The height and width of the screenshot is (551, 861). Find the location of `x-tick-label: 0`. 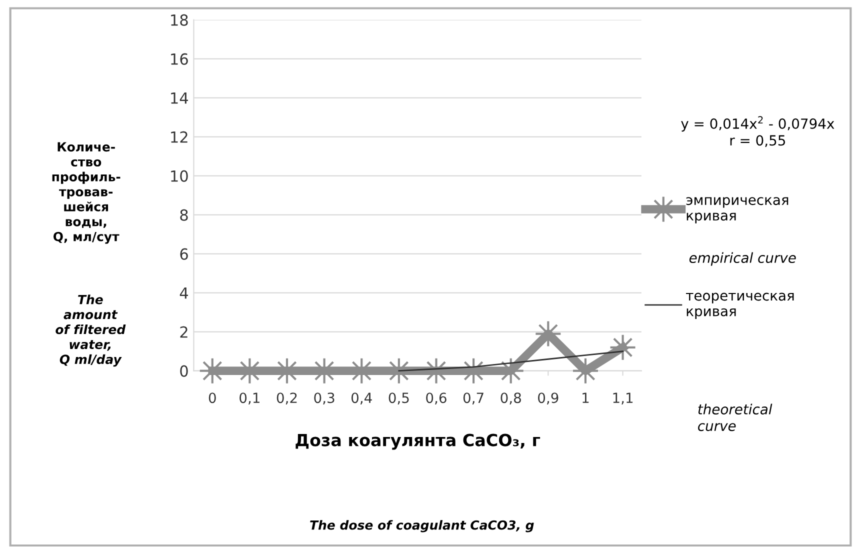

x-tick-label: 0 is located at coordinates (212, 398).